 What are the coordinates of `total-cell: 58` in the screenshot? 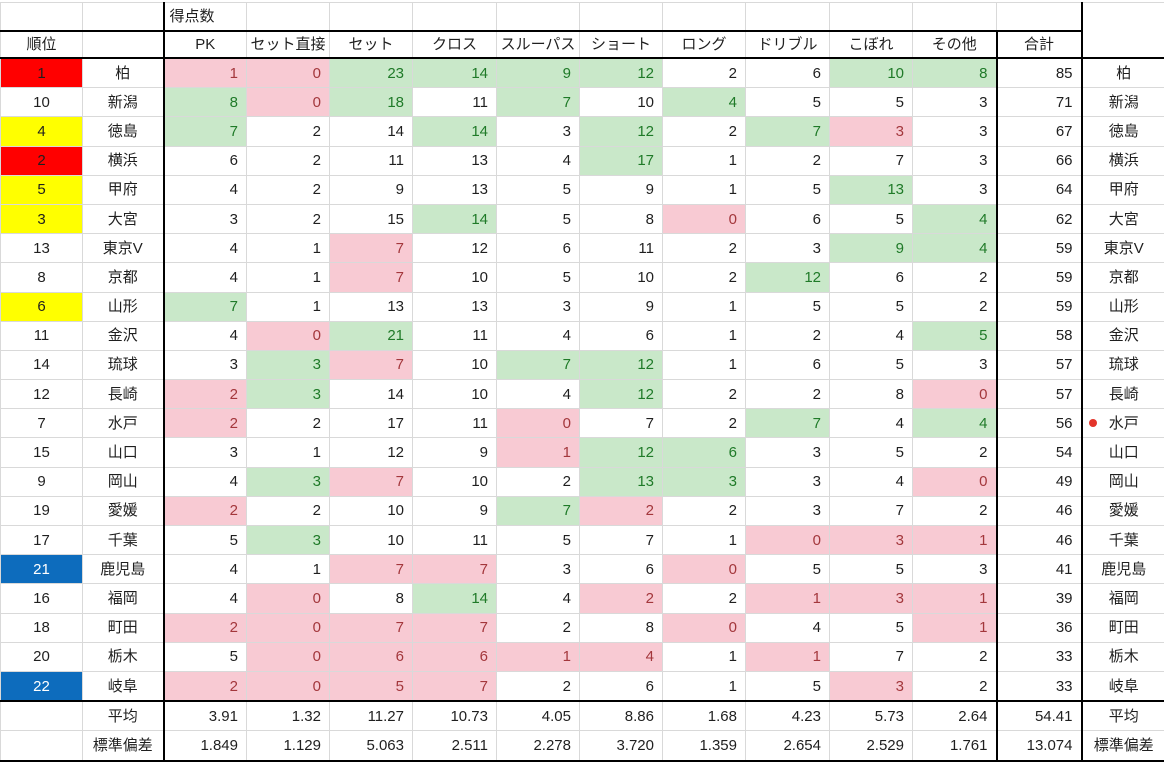 It's located at (1039, 335).